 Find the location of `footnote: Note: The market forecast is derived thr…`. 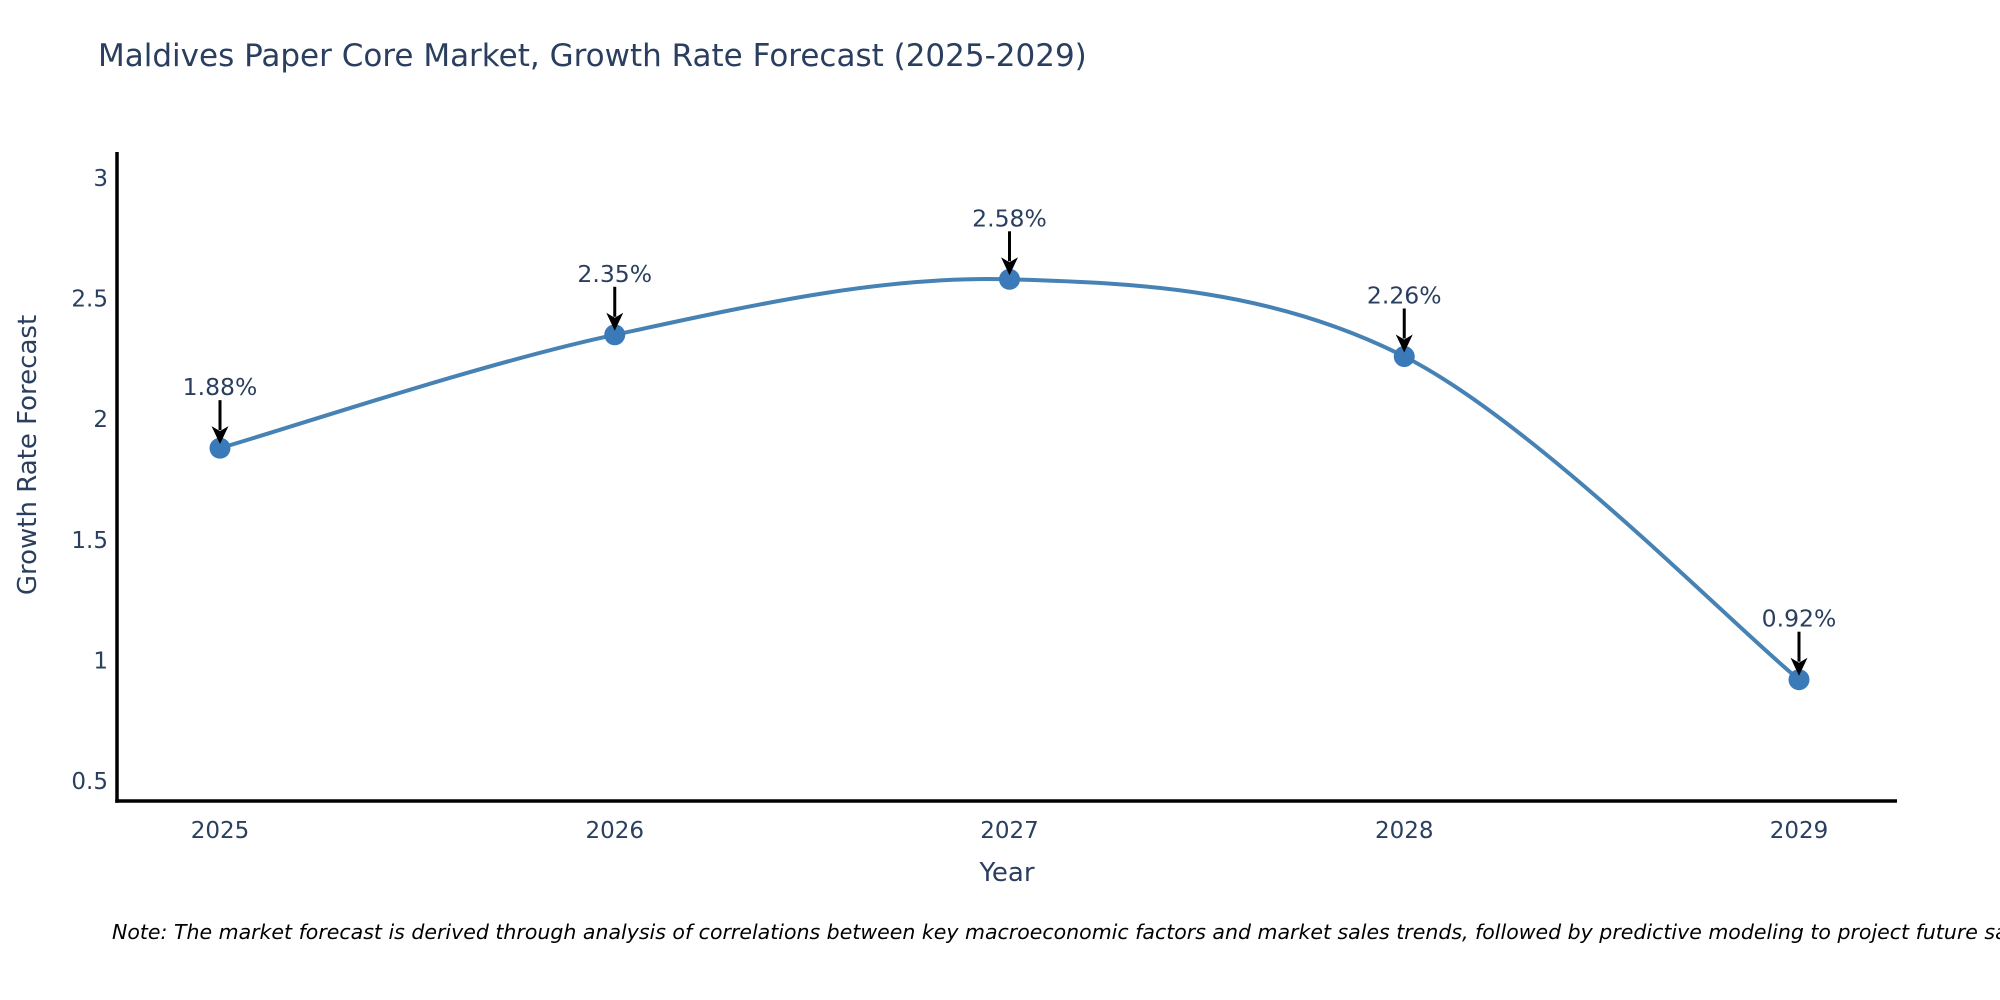

footnote: Note: The market forecast is derived thr… is located at coordinates (1056, 932).